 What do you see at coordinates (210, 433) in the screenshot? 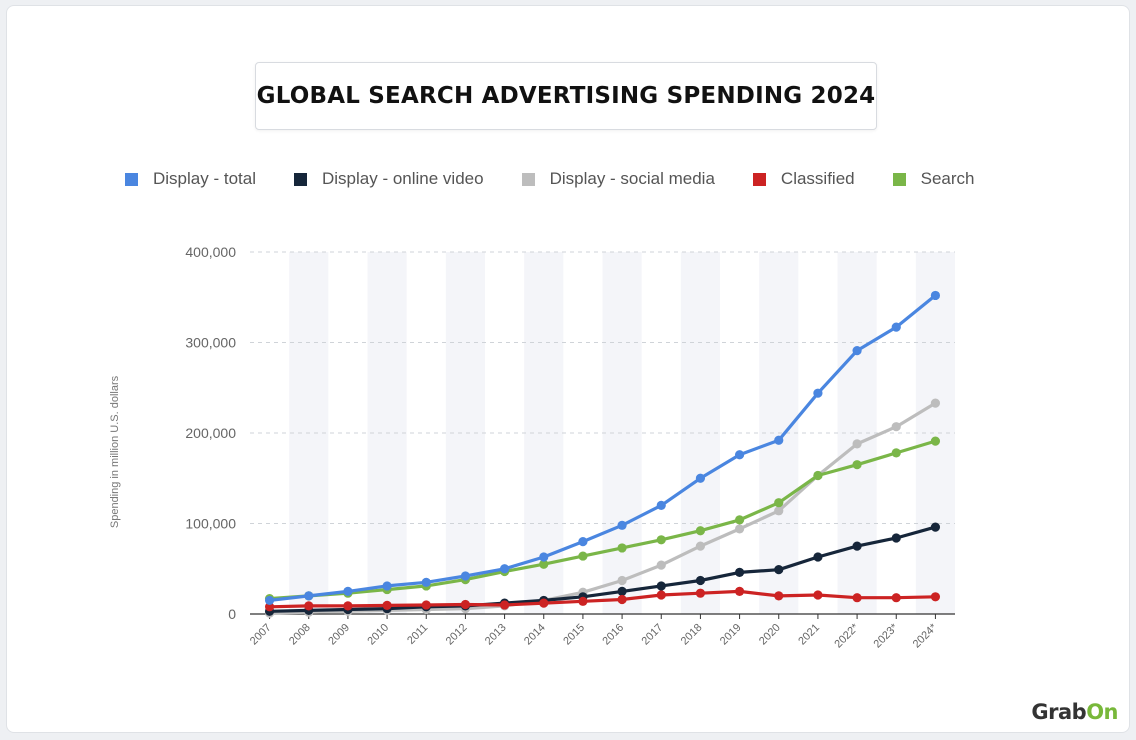
I see `y-tick-label: 200,000` at bounding box center [210, 433].